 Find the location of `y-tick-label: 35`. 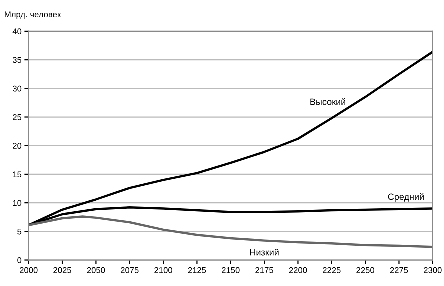

y-tick-label: 35 is located at coordinates (17, 60).